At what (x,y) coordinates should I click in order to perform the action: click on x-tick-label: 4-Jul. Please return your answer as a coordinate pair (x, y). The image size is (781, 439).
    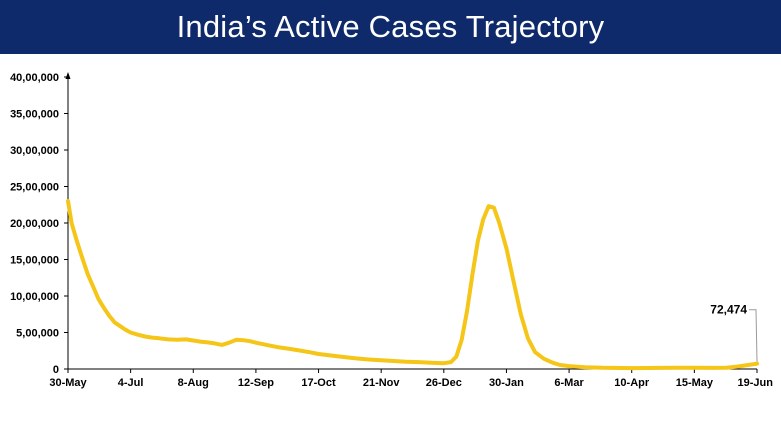
    Looking at the image, I should click on (131, 383).